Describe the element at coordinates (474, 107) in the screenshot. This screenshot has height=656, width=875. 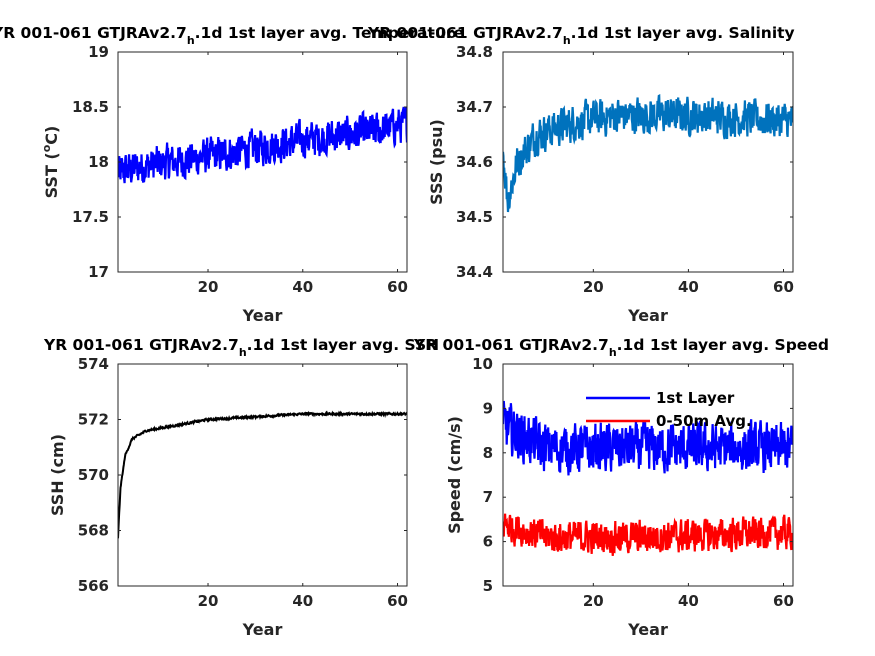
I see `y-tick-label: 34.7` at that location.